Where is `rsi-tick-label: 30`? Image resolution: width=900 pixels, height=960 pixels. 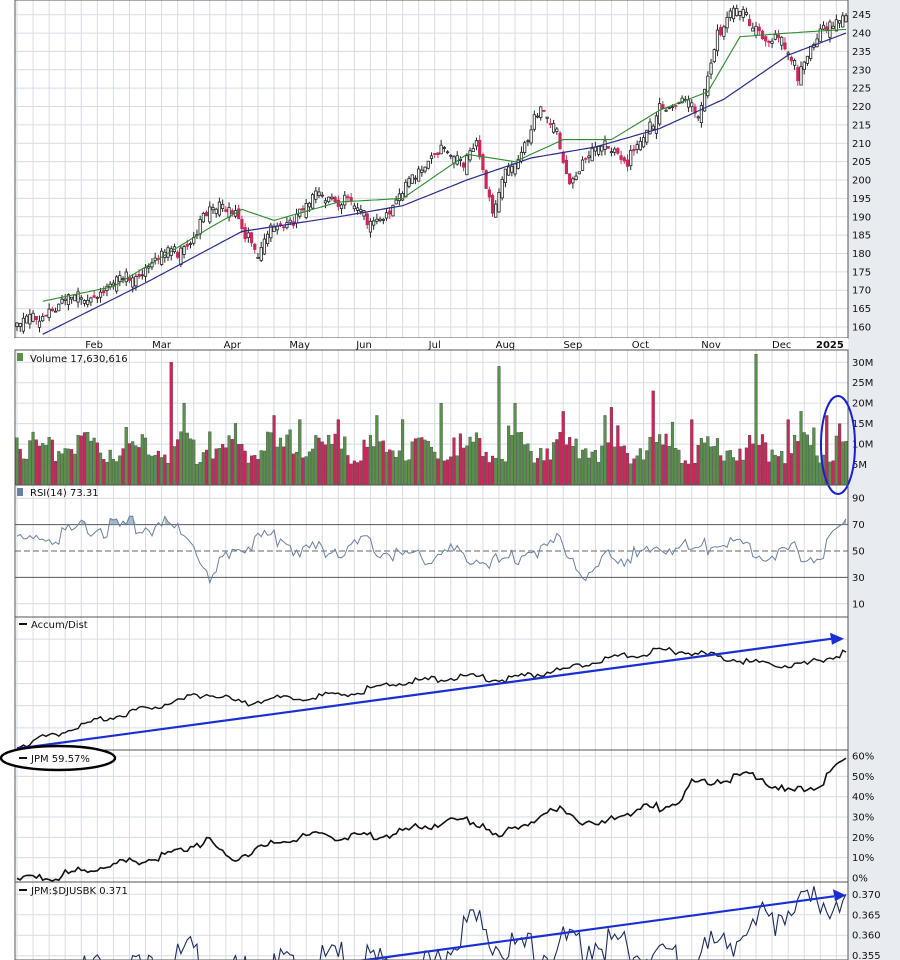 rsi-tick-label: 30 is located at coordinates (858, 578).